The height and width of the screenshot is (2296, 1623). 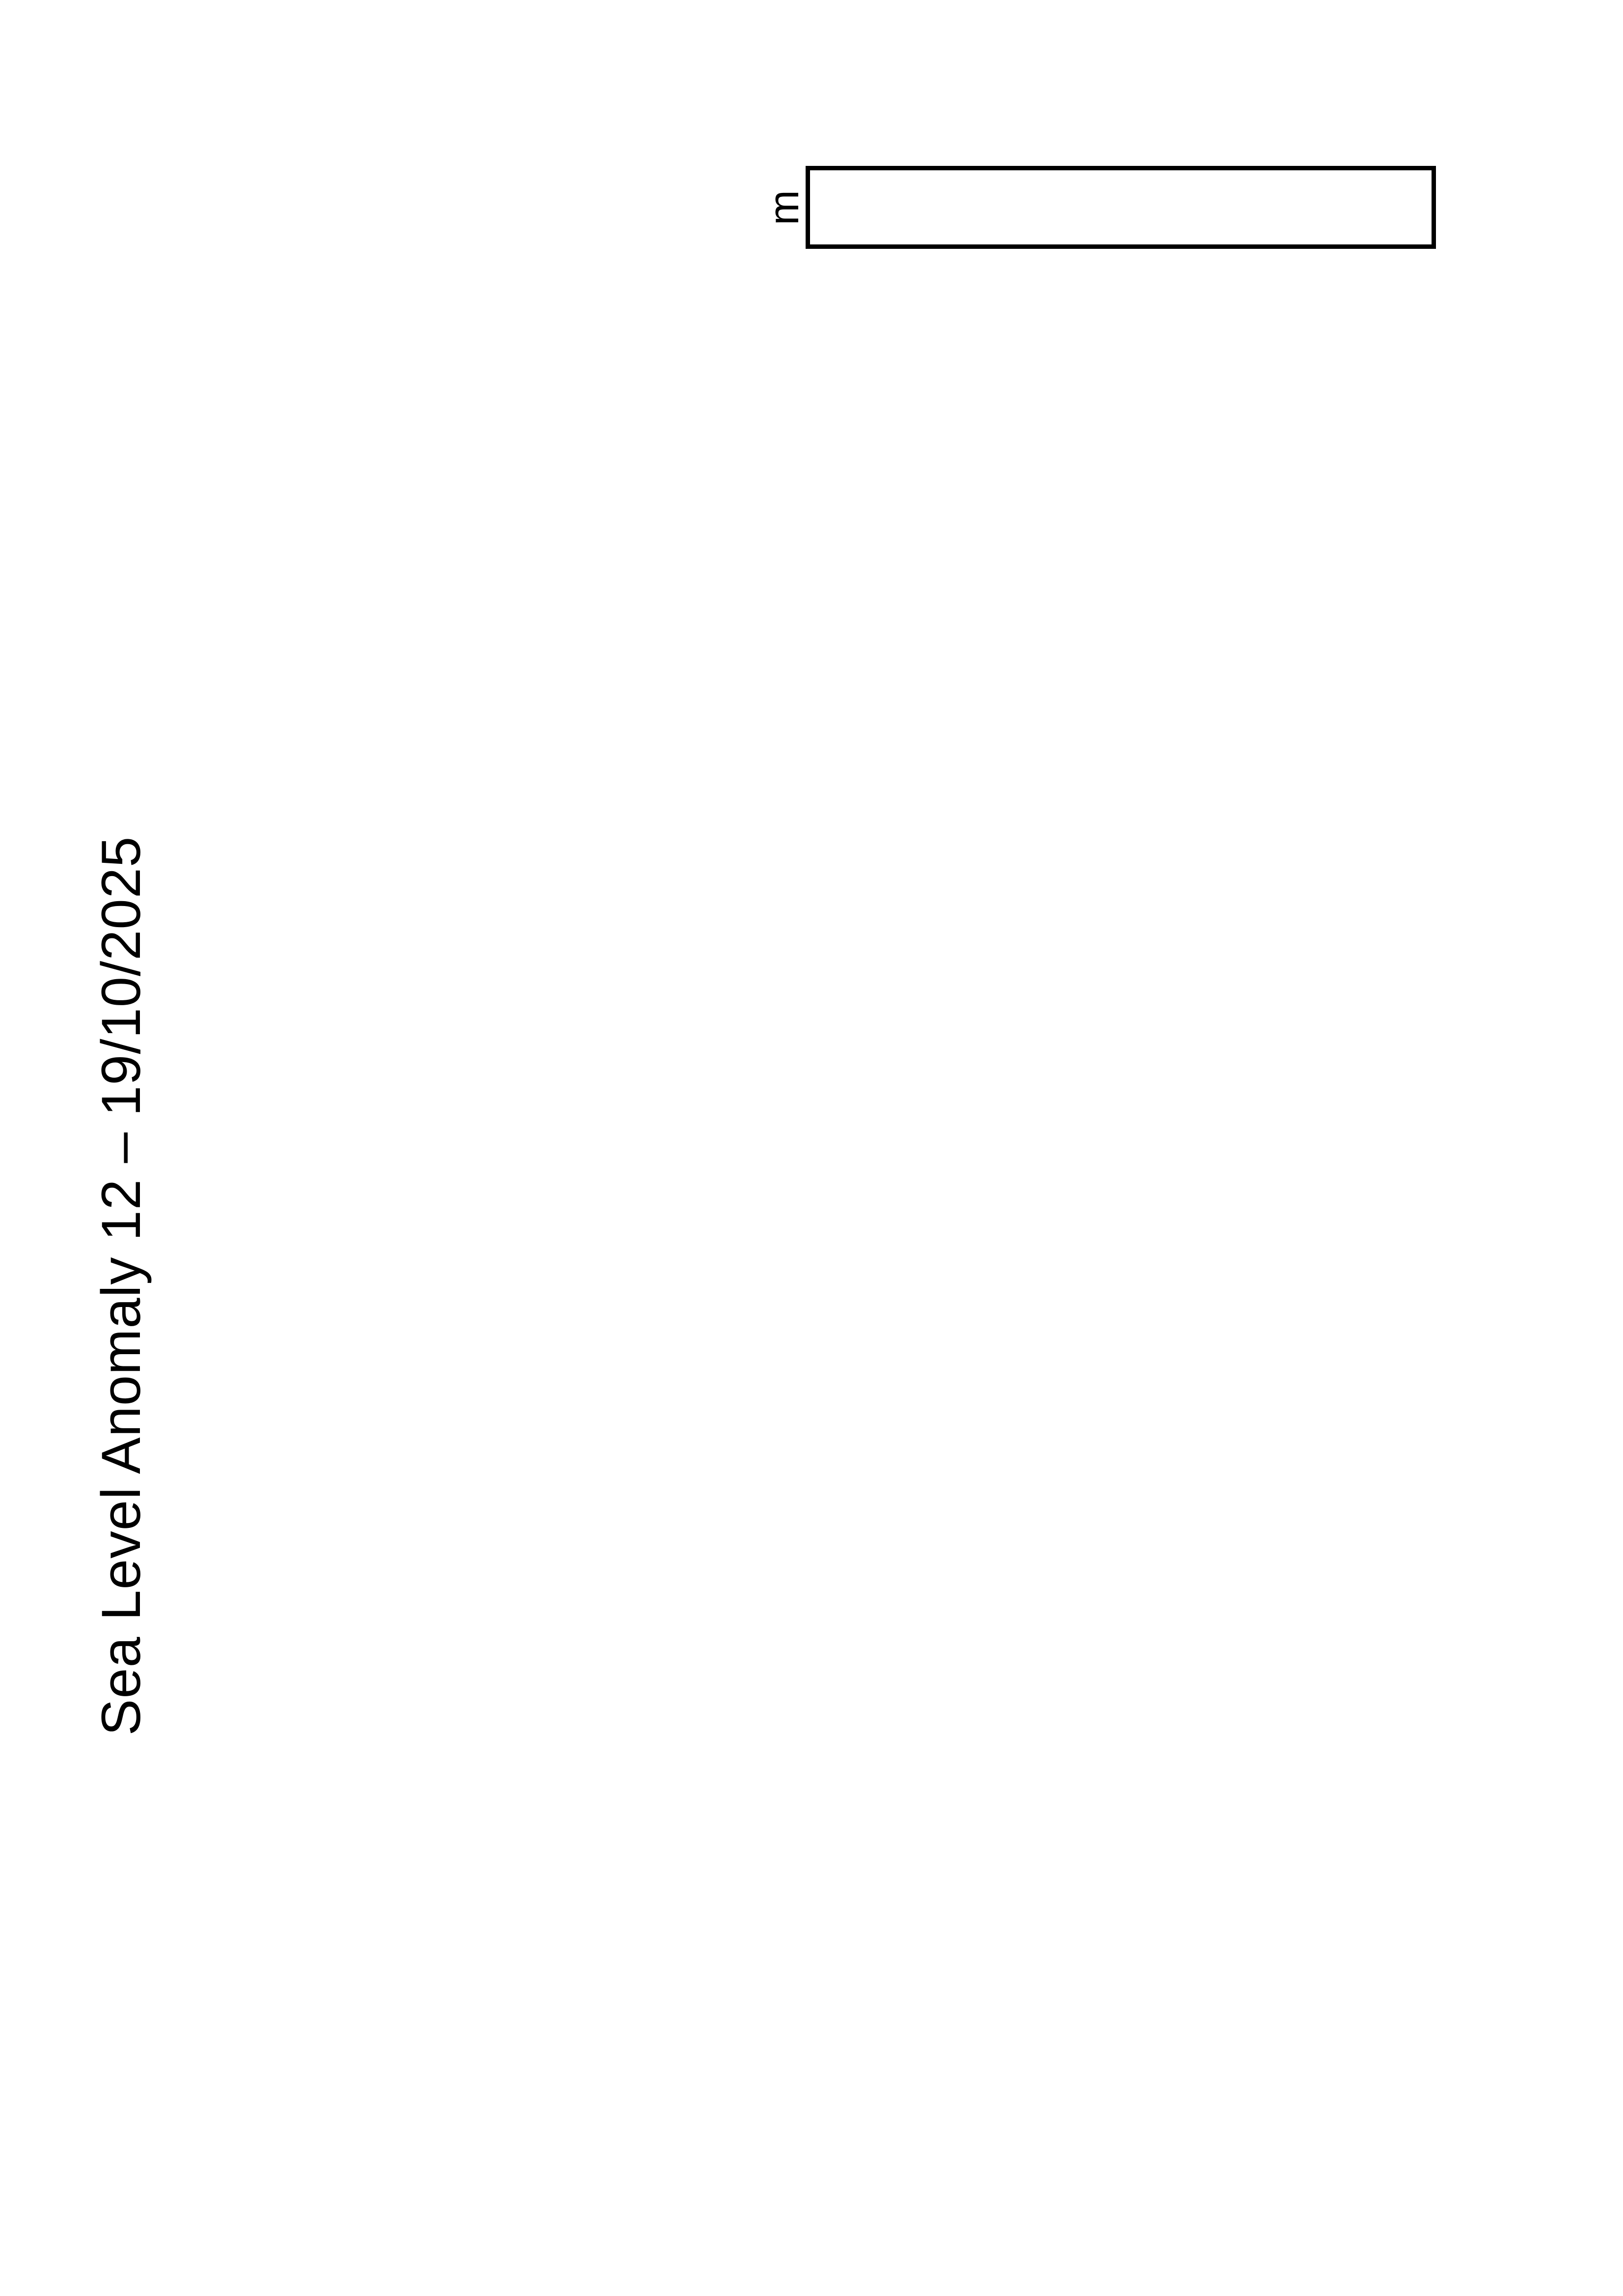 What do you see at coordinates (784, 207) in the screenshot?
I see `colorbar-unit-label: m` at bounding box center [784, 207].